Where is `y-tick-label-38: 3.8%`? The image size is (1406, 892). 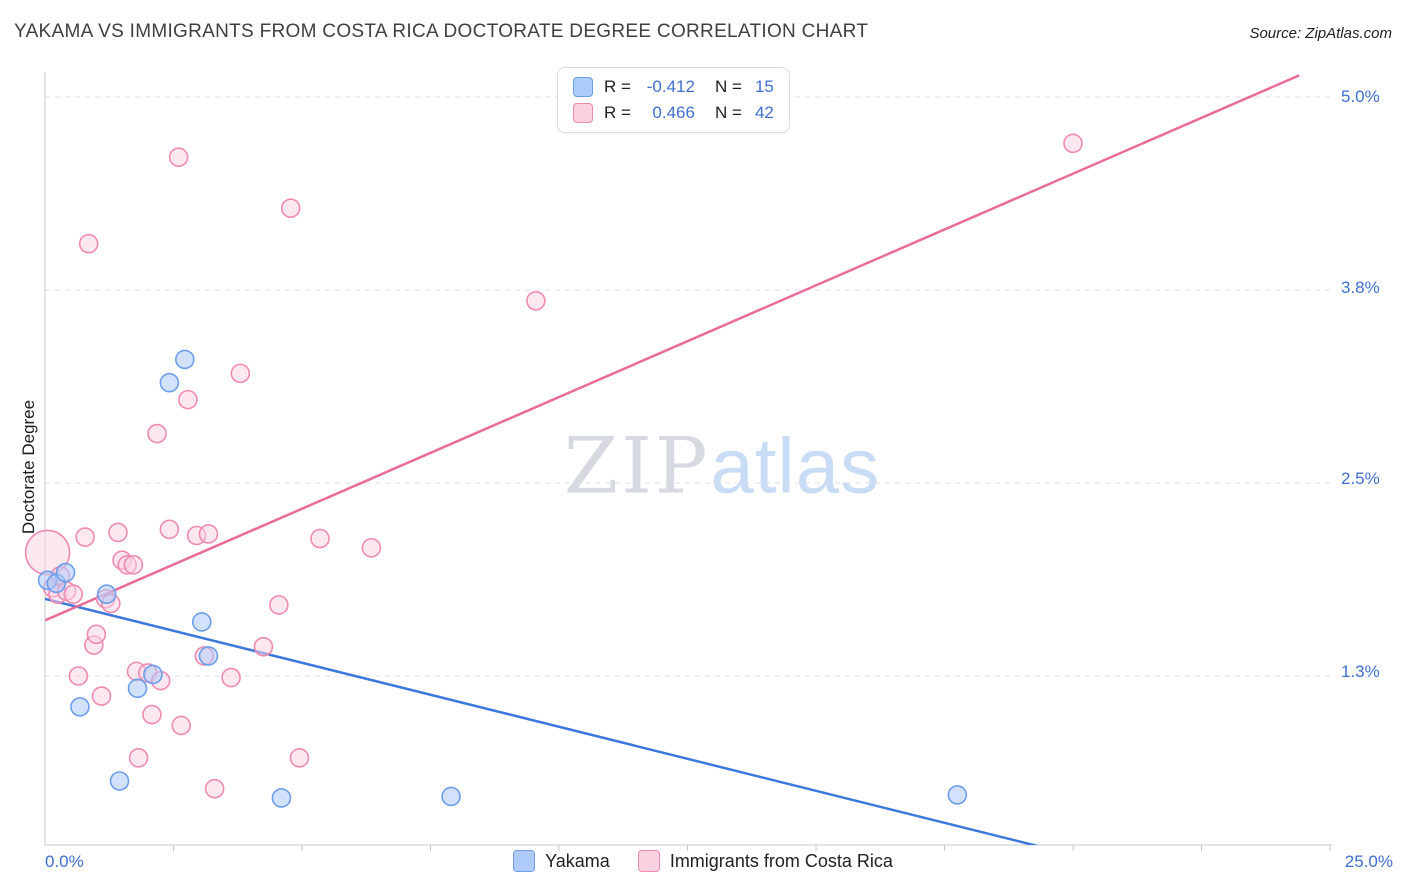 y-tick-label-38: 3.8% is located at coordinates (1360, 287).